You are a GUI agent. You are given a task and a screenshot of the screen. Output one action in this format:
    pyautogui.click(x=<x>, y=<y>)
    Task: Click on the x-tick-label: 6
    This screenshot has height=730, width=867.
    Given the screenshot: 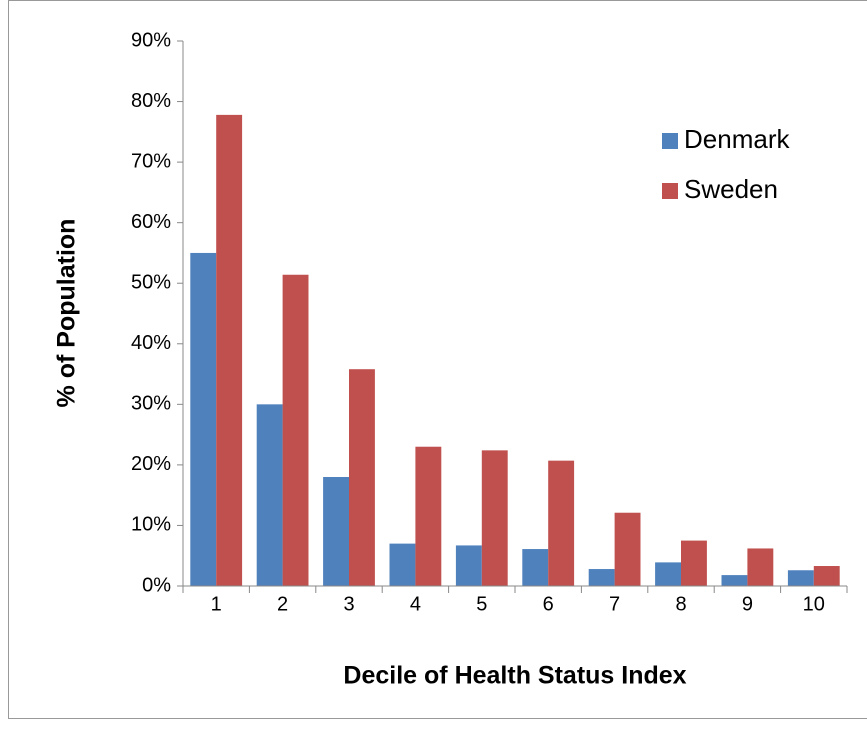 What is the action you would take?
    pyautogui.click(x=548, y=604)
    